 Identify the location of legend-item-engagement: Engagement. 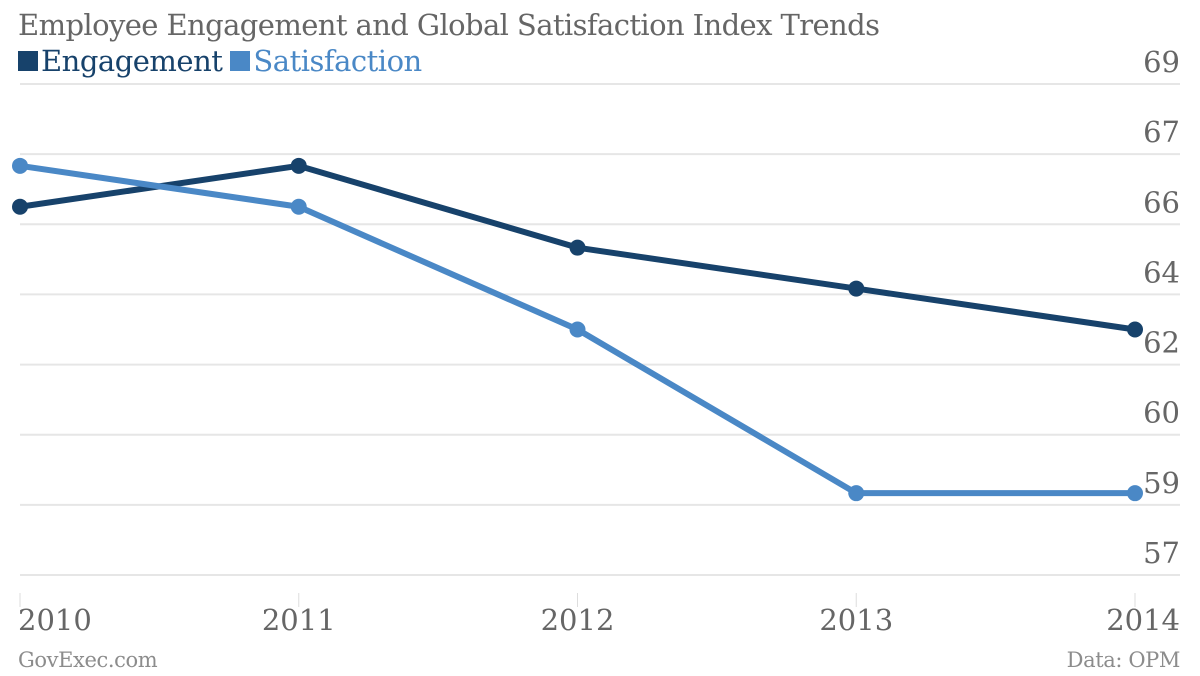
(120, 61).